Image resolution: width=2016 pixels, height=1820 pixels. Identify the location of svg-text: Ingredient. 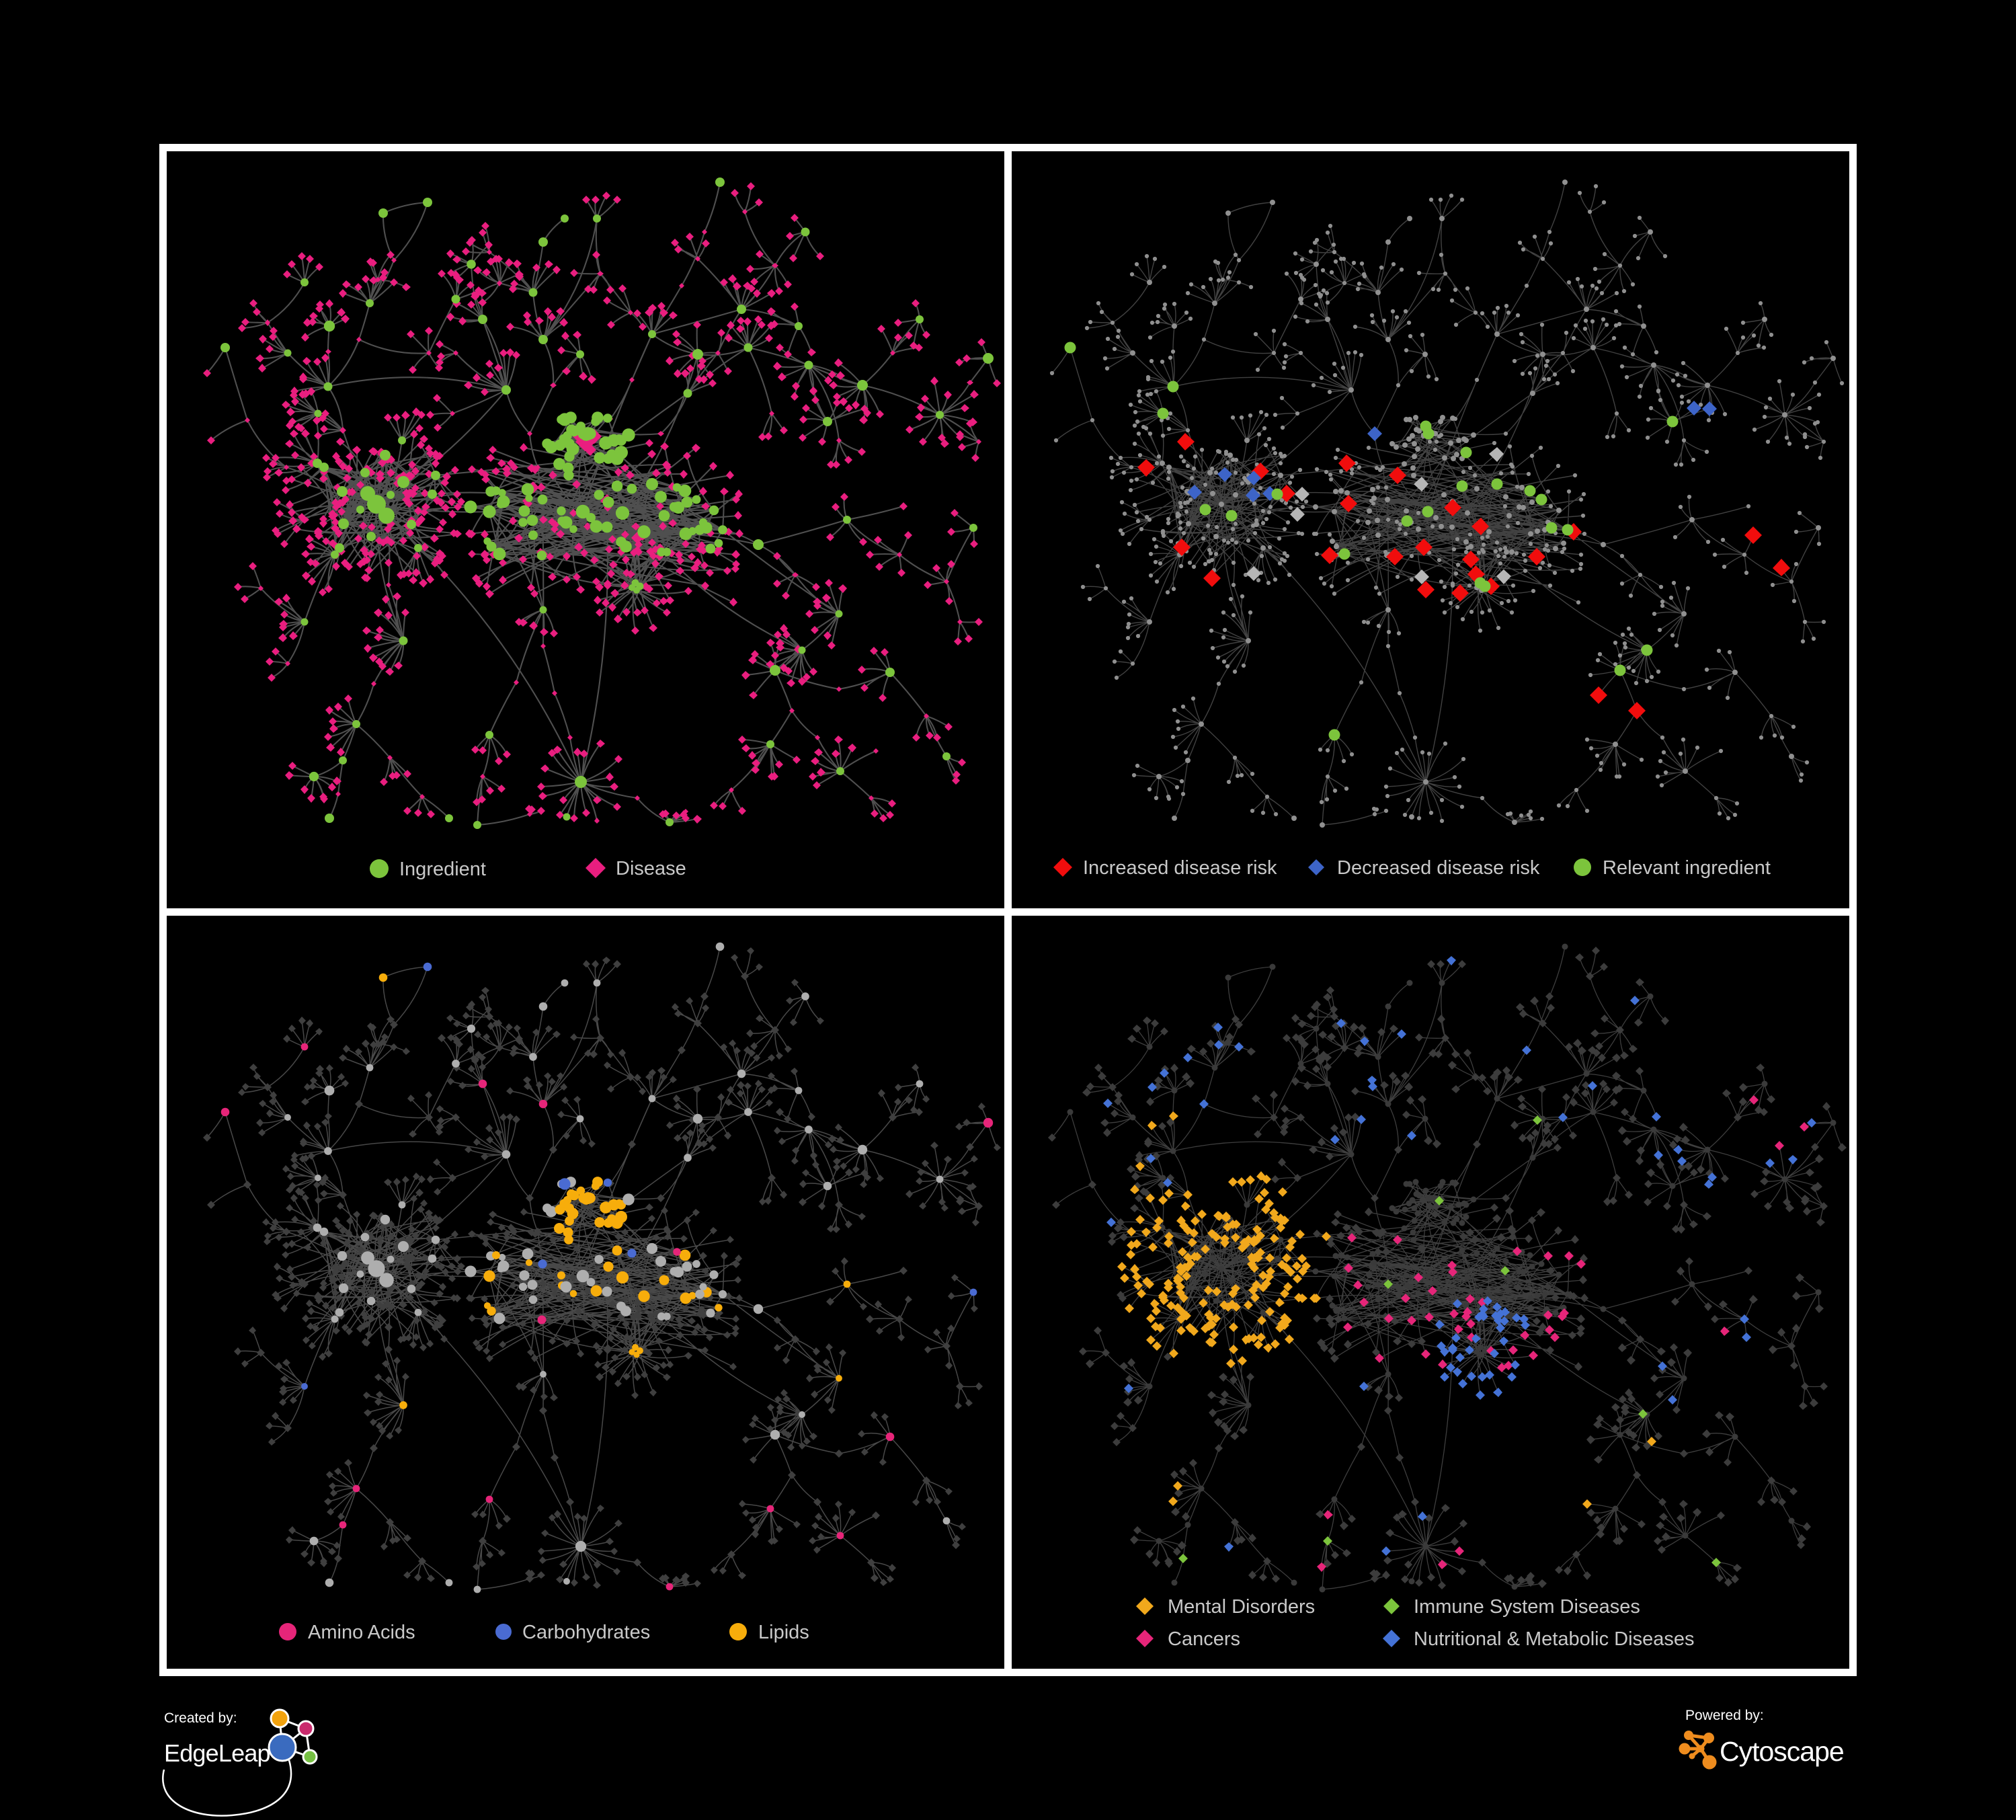
(442, 869).